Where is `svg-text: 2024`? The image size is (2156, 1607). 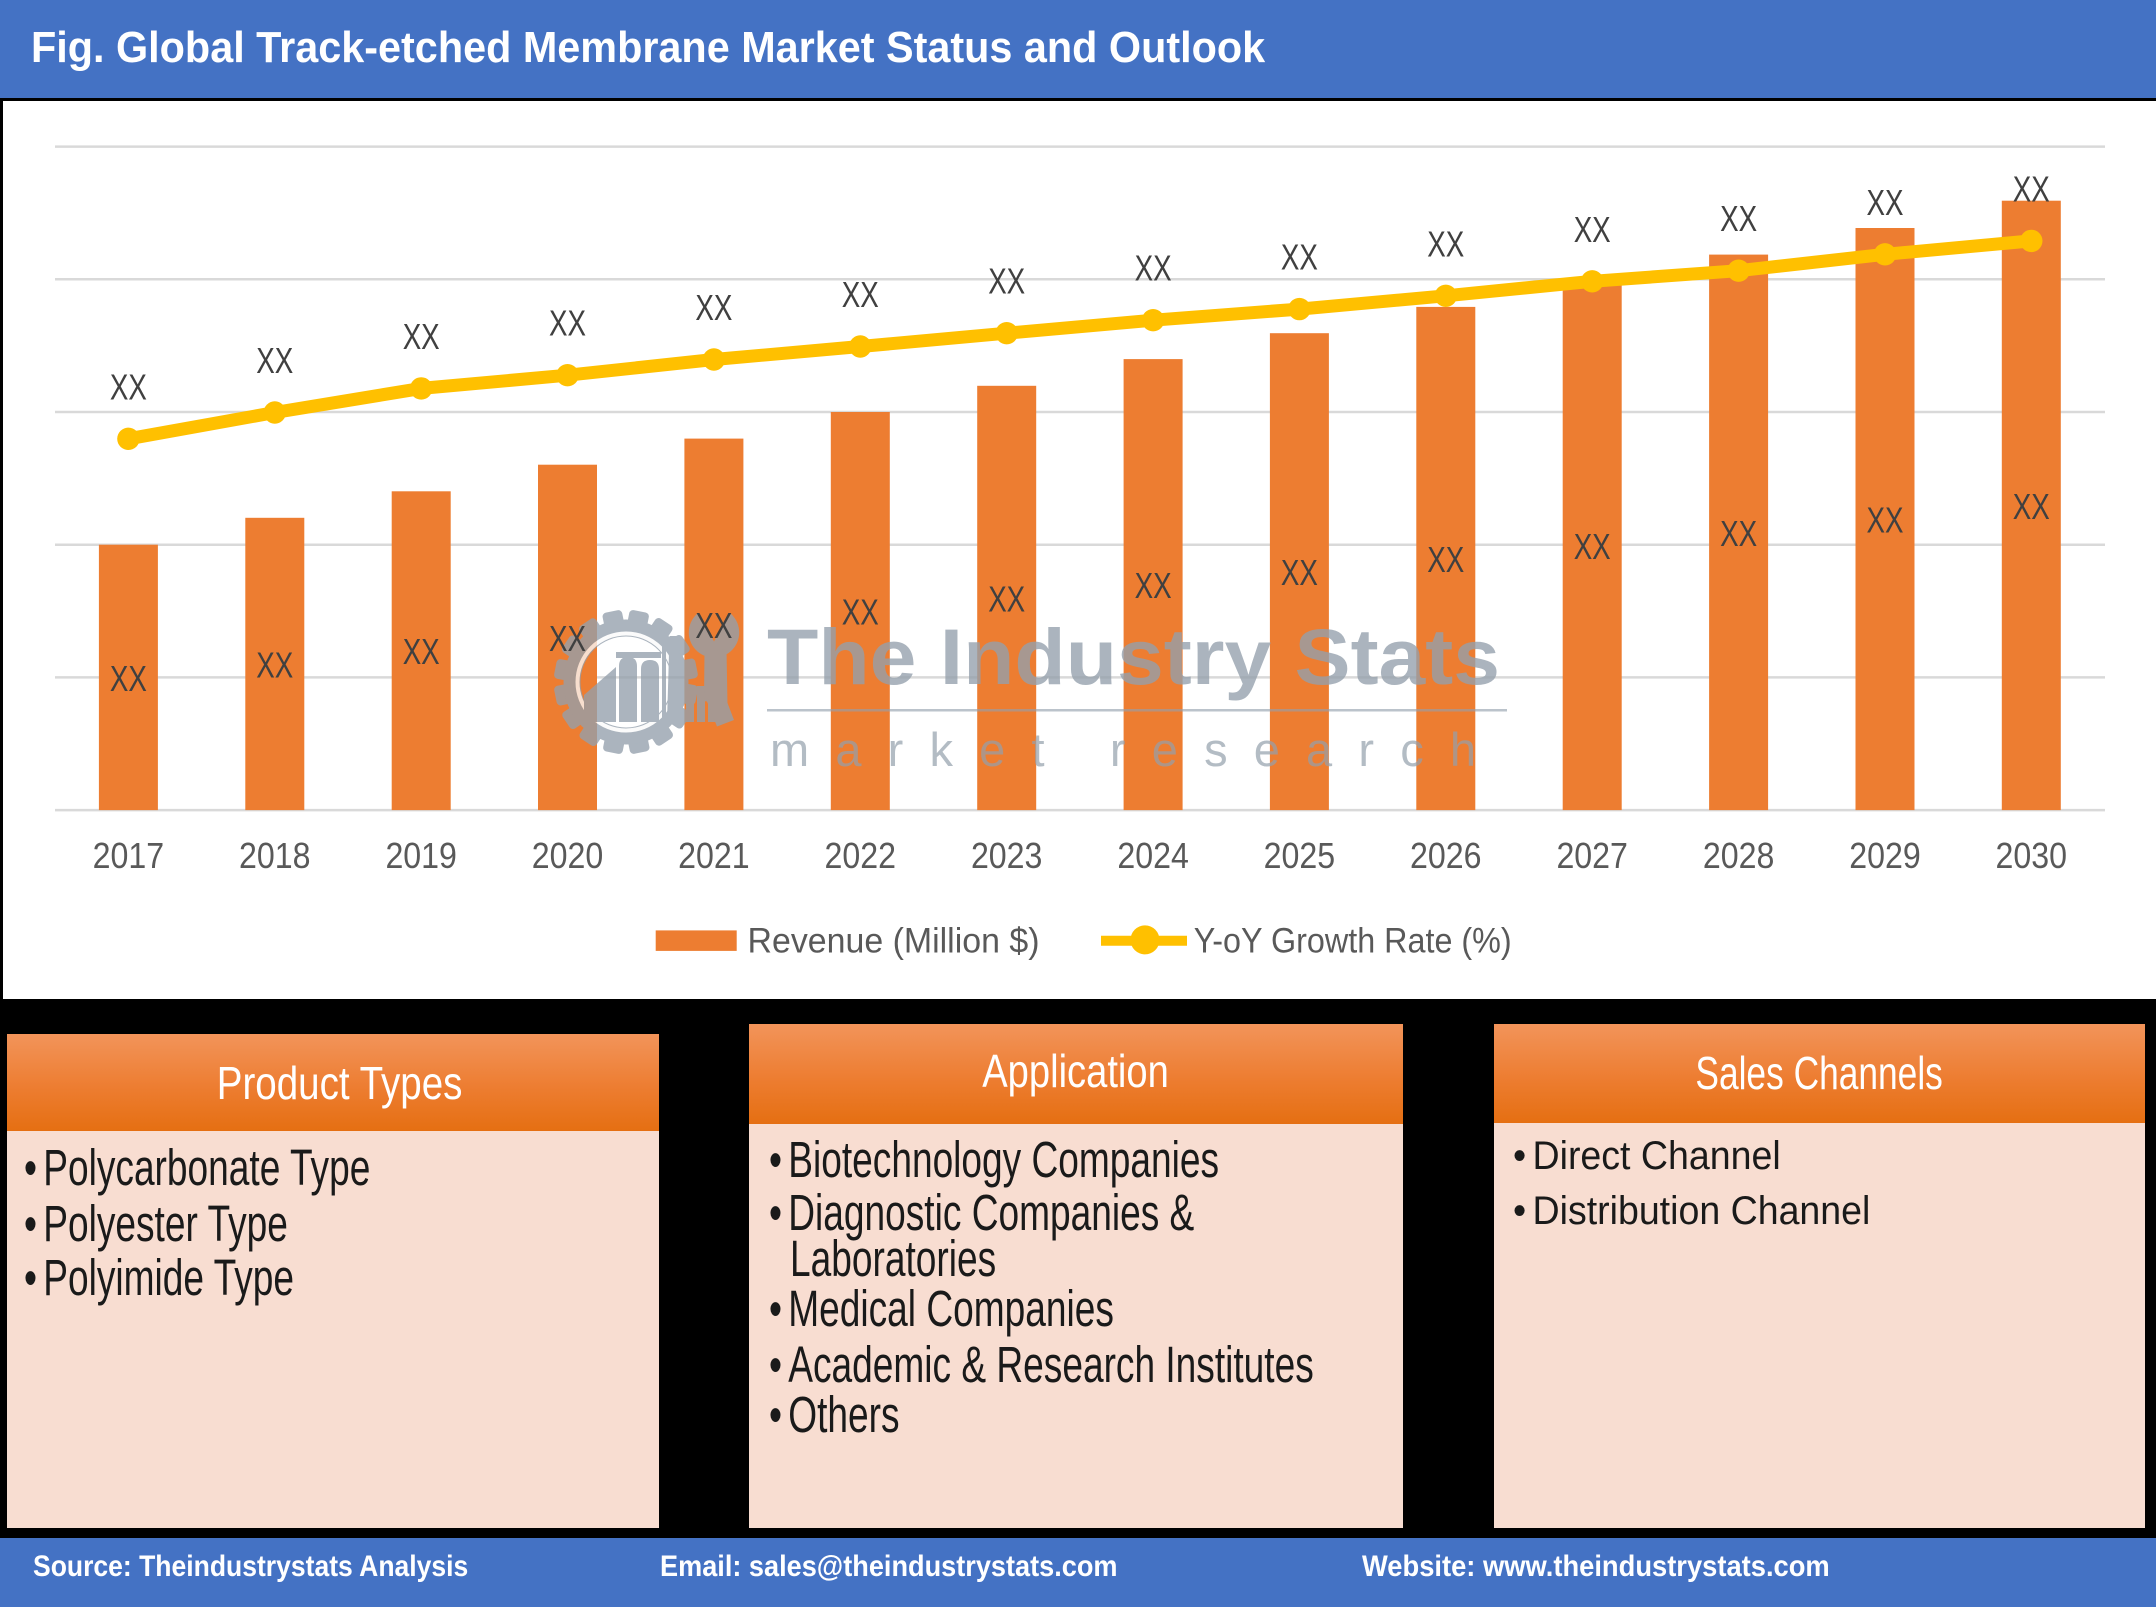 svg-text: 2024 is located at coordinates (1153, 855).